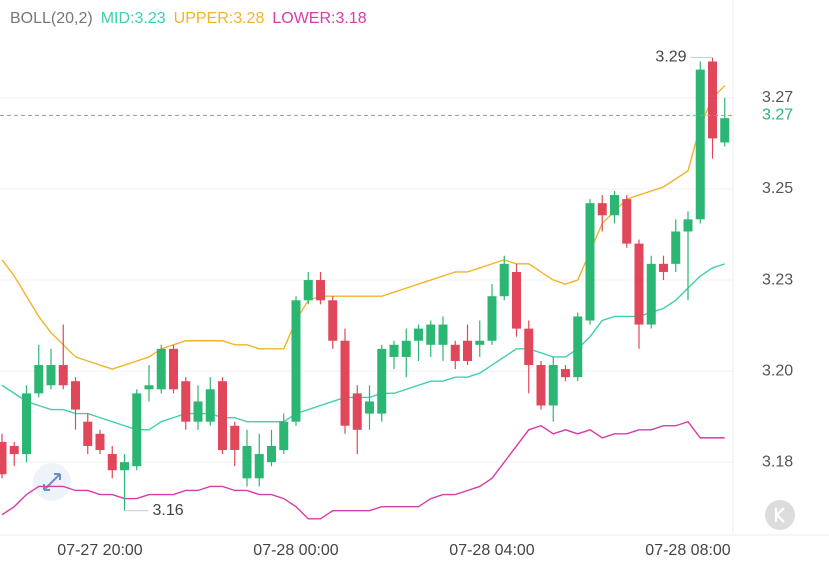 This screenshot has width=829, height=565. Describe the element at coordinates (168, 510) in the screenshot. I see `low-label: 3.16` at that location.